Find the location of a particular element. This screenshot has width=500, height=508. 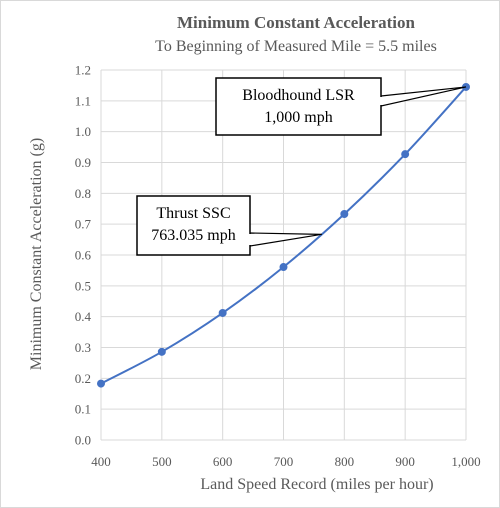

x-tick-label: 700 is located at coordinates (284, 461).